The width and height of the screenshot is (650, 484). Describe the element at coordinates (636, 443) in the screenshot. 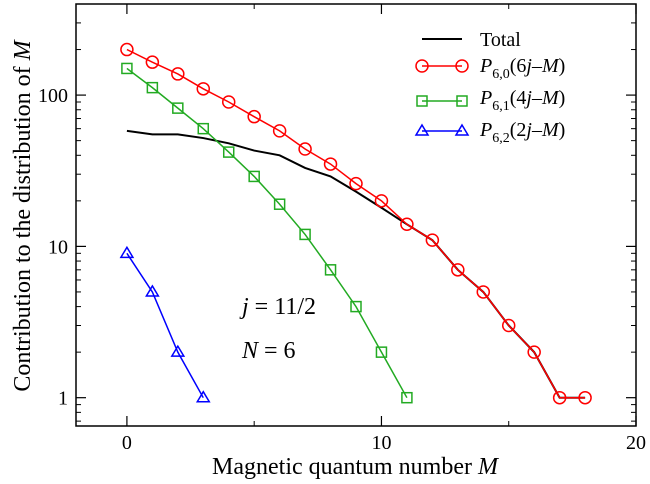

I see `x-tick-label: 20` at that location.